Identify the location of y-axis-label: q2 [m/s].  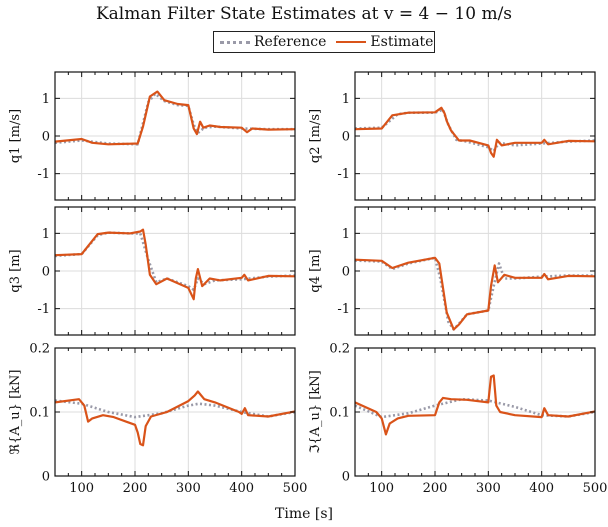
(315, 136).